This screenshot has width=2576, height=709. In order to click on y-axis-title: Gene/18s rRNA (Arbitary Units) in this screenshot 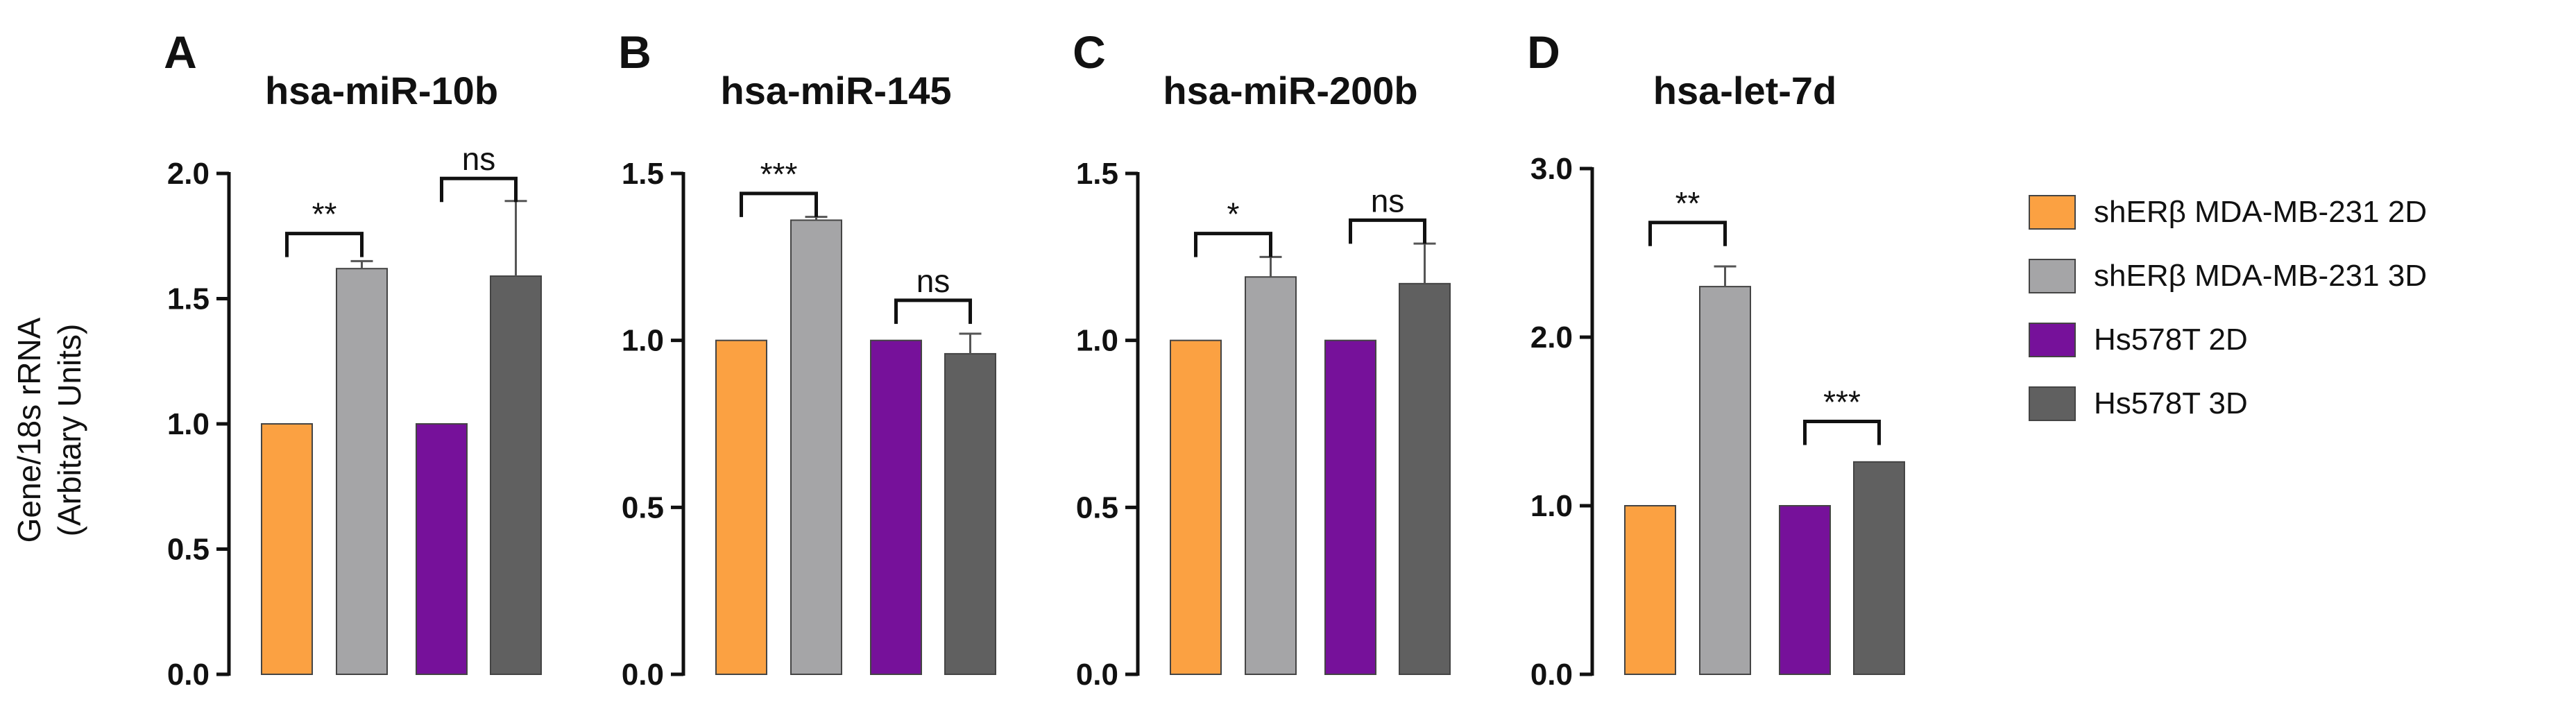, I will do `click(49, 430)`.